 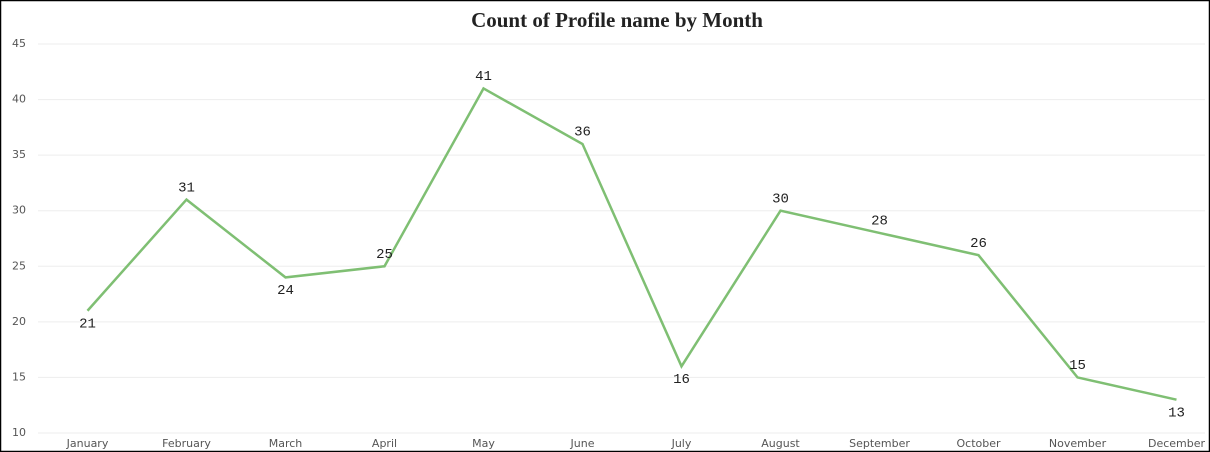 I want to click on x-tick-label: June, so click(x=582, y=443).